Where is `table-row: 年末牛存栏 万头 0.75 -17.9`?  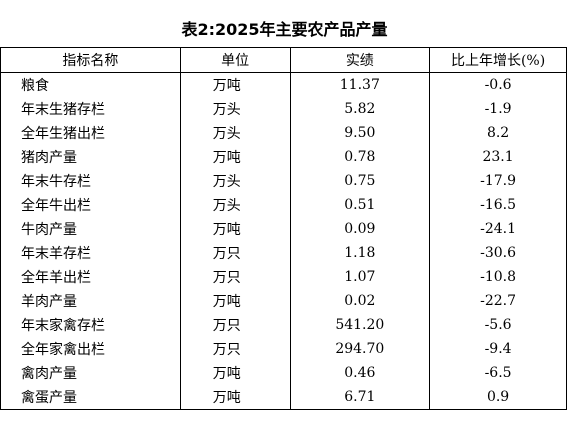
table-row: 年末牛存栏 万头 0.75 -17.9 is located at coordinates (283, 181).